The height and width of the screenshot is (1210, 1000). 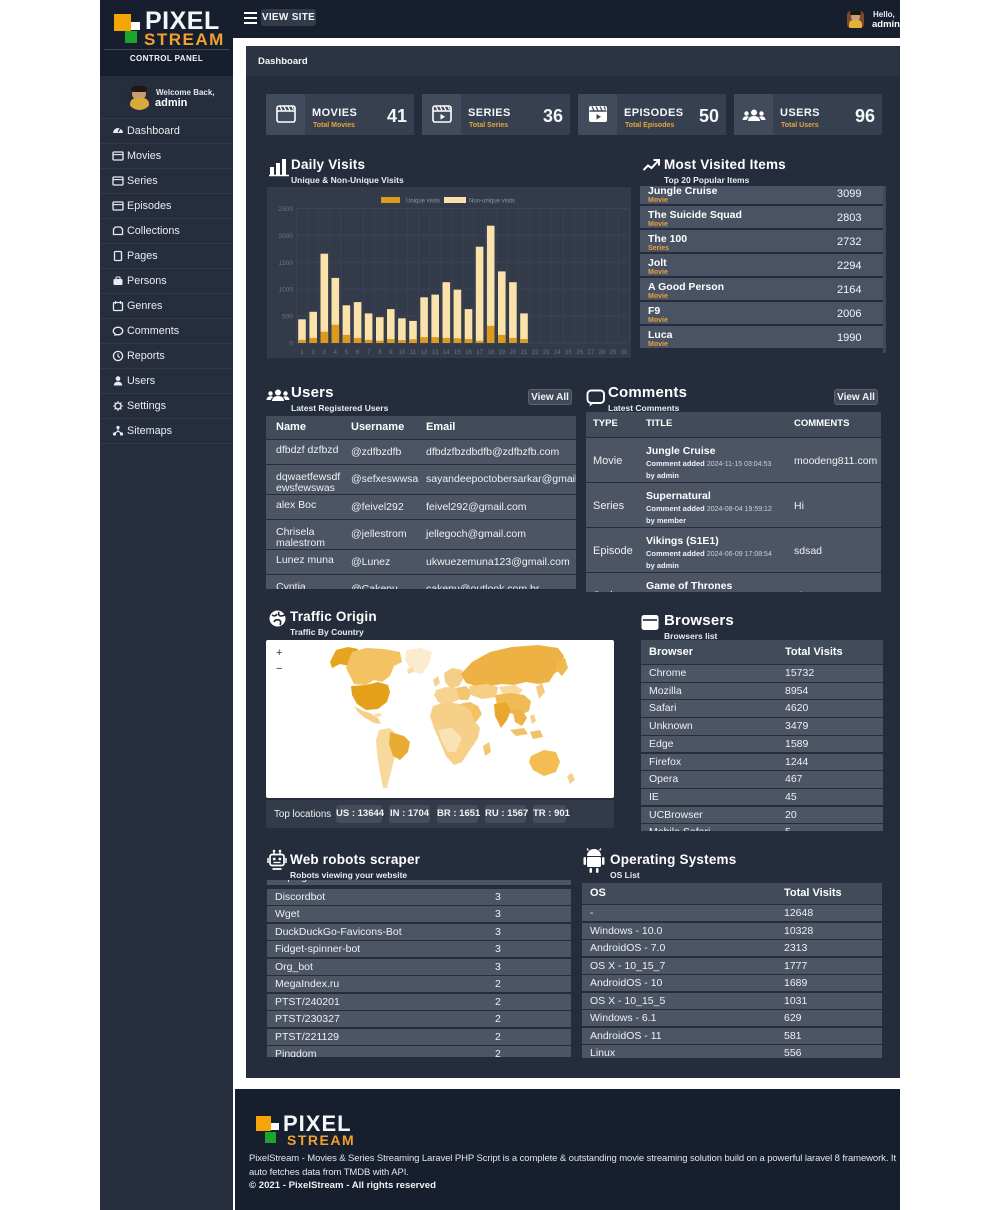 What do you see at coordinates (579, 353) in the screenshot?
I see `svg-text: 26` at bounding box center [579, 353].